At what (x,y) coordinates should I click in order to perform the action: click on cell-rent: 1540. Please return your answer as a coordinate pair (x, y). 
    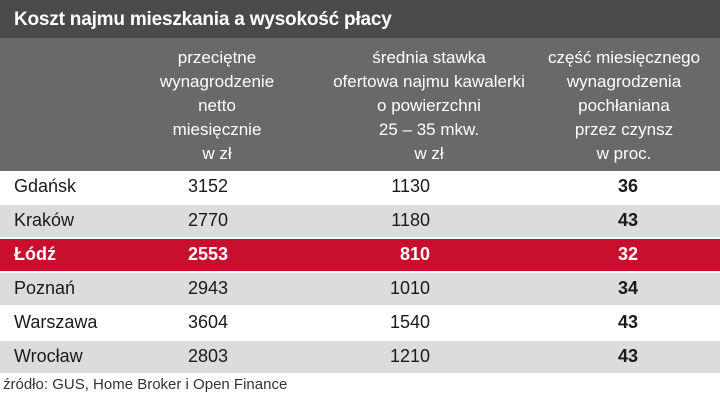
    Looking at the image, I should click on (409, 322).